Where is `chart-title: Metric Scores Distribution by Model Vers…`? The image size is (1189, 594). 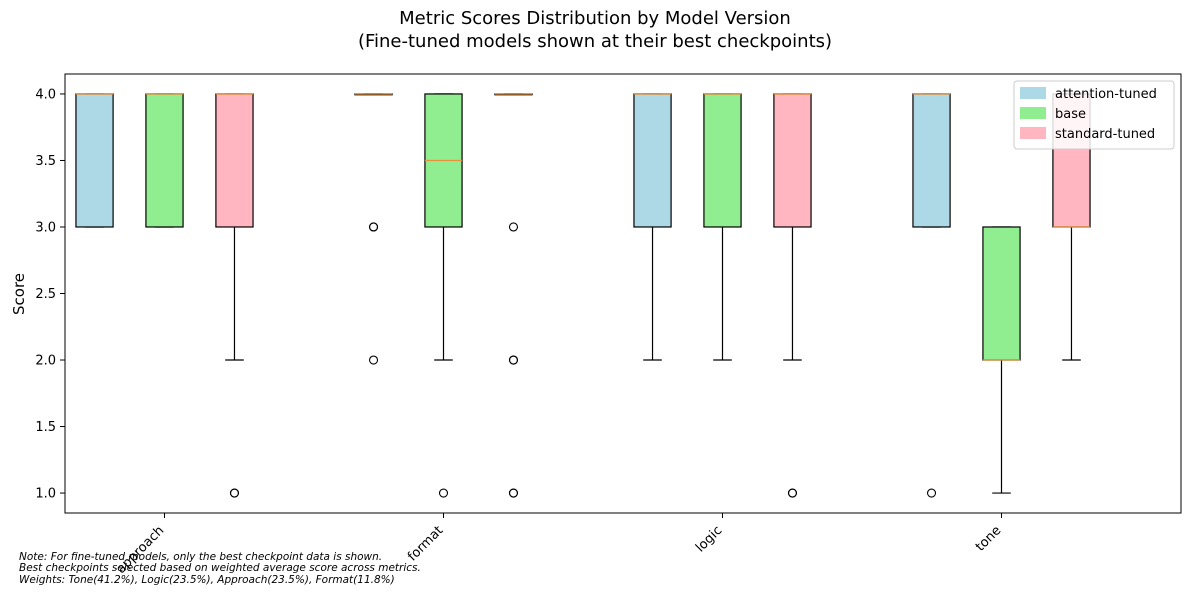 chart-title: Metric Scores Distribution by Model Vers… is located at coordinates (595, 18).